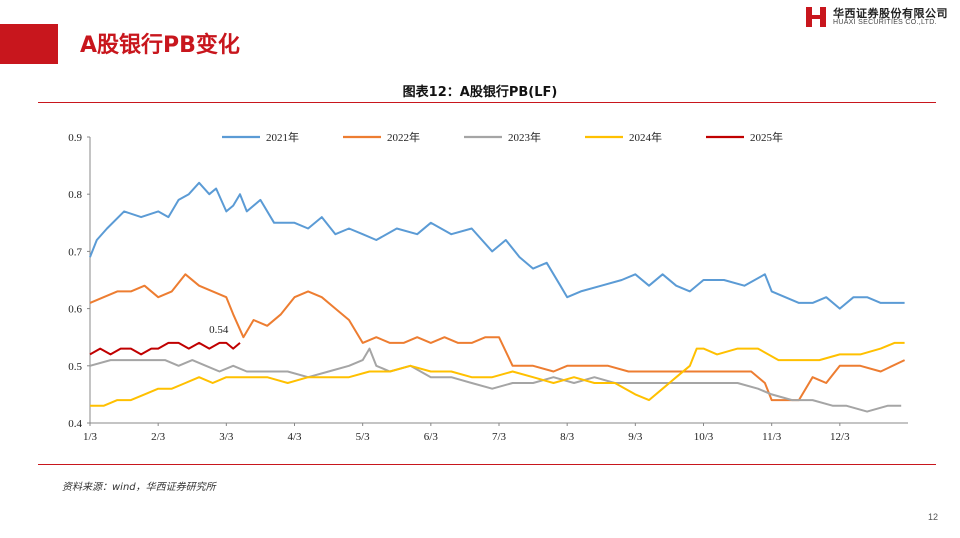 The image size is (960, 538). What do you see at coordinates (294, 437) in the screenshot?
I see `x-tick-label: 4/3` at bounding box center [294, 437].